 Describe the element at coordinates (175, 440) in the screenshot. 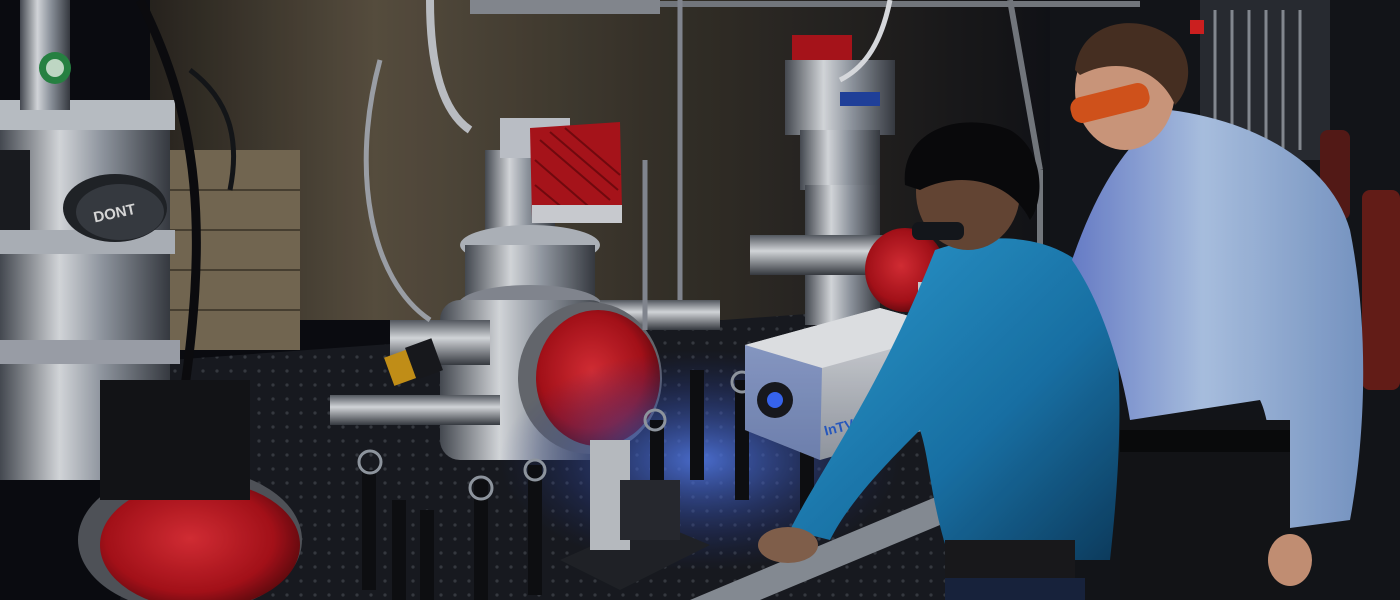

I see `dark-electronics-box` at that location.